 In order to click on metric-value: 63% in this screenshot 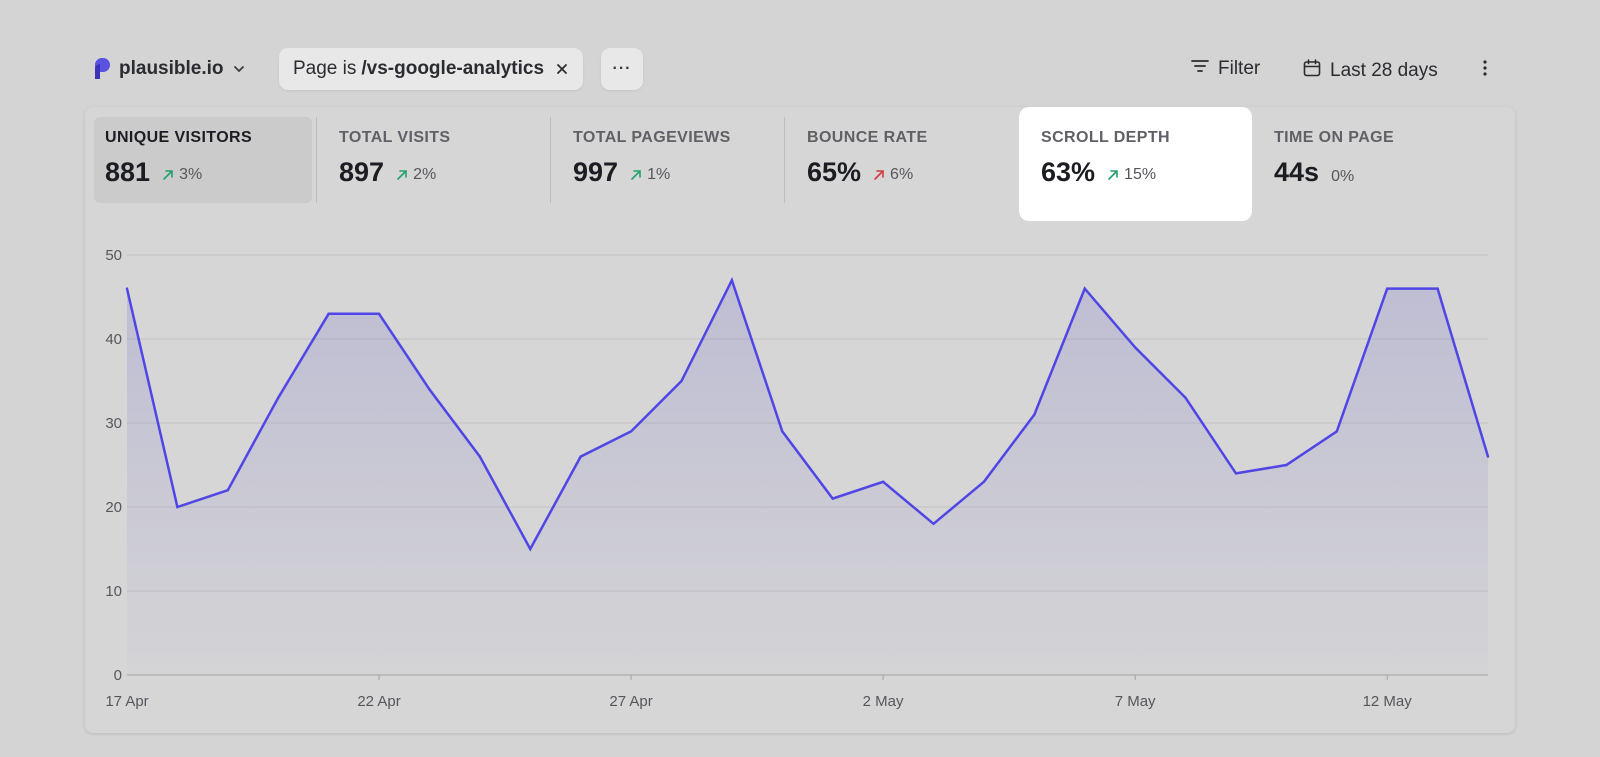, I will do `click(1068, 172)`.